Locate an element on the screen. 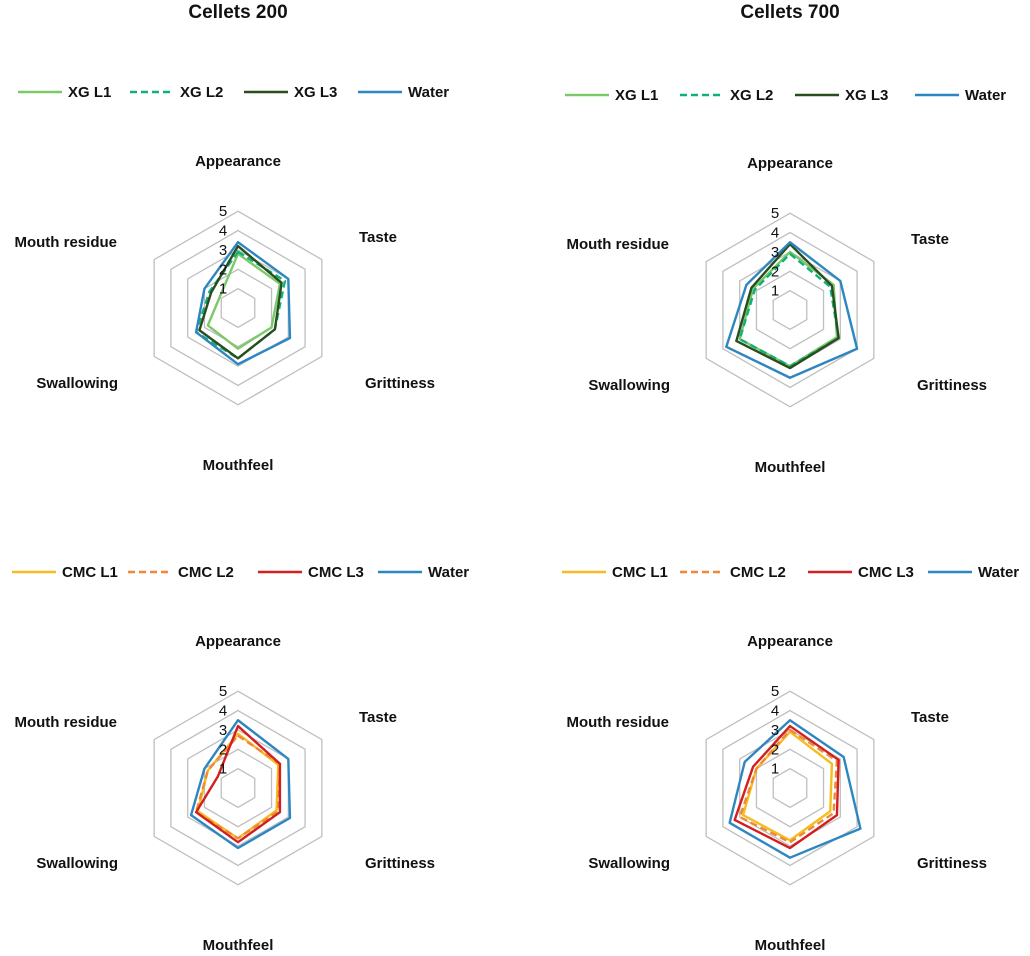 The image size is (1030, 956). series-line-cmc-l2 is located at coordinates (788, 786).